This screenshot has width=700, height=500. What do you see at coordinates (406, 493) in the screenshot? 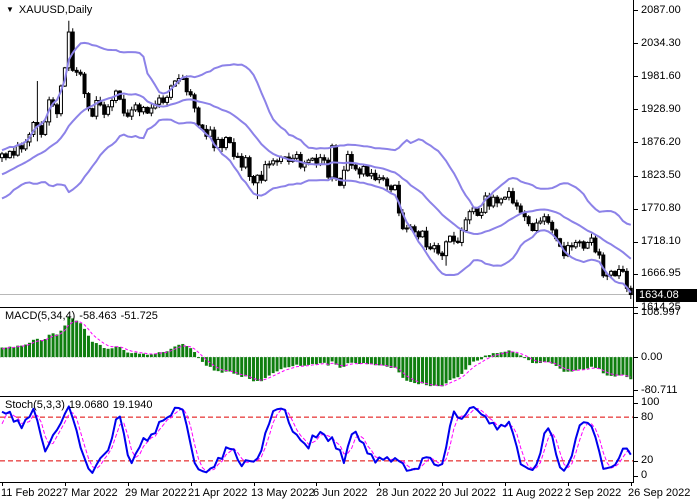
I see `date-axis-label: 28 Jun 2022` at bounding box center [406, 493].